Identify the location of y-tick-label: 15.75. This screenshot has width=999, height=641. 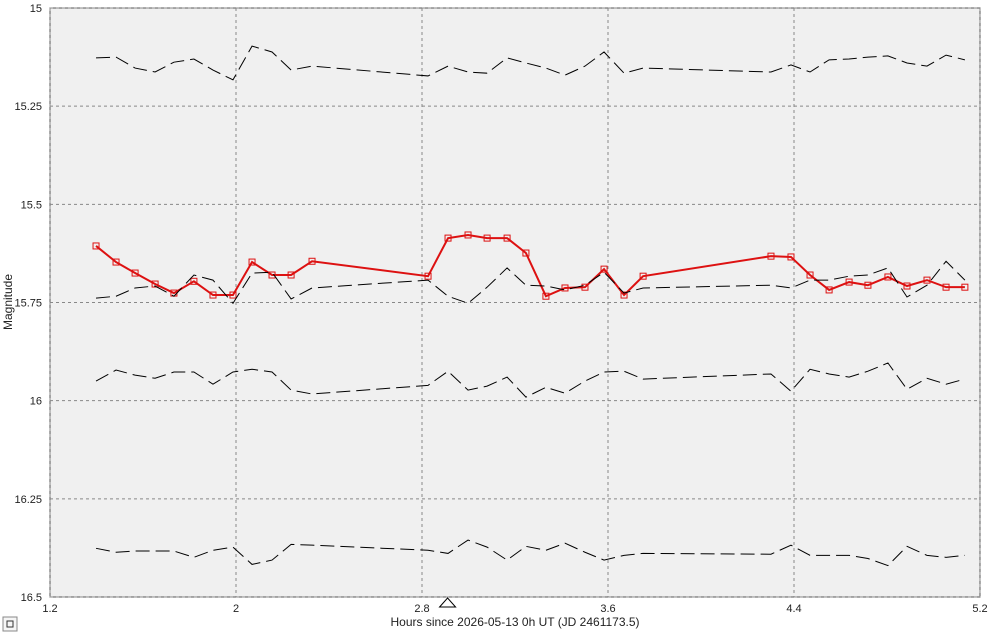
(28, 304).